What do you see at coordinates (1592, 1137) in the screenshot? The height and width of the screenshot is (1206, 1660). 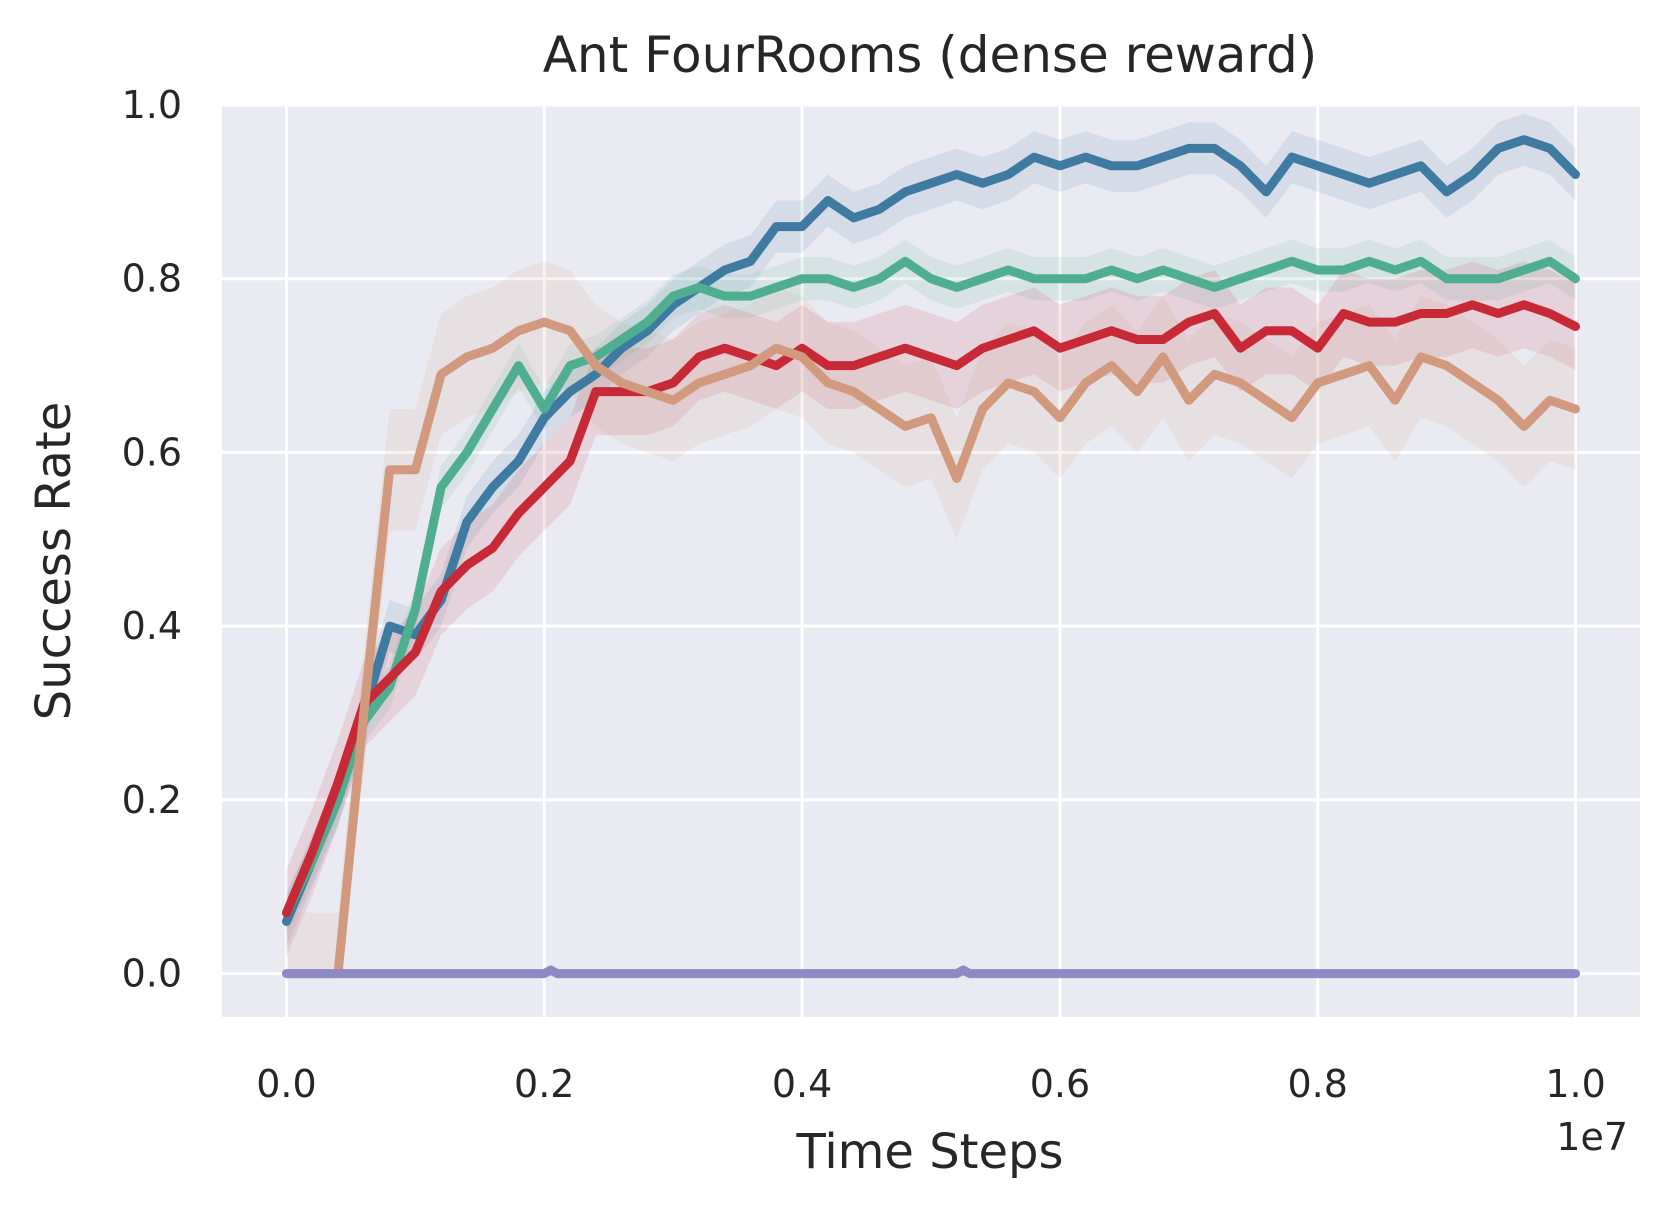 I see `x-axis-offset-label: 1e7` at bounding box center [1592, 1137].